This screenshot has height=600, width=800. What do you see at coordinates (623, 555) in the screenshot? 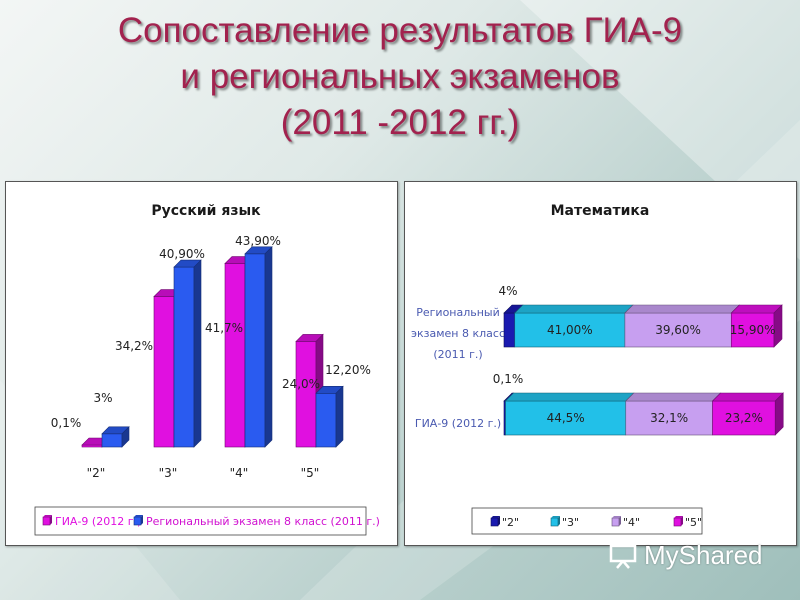
I see `presentation-icon` at bounding box center [623, 555].